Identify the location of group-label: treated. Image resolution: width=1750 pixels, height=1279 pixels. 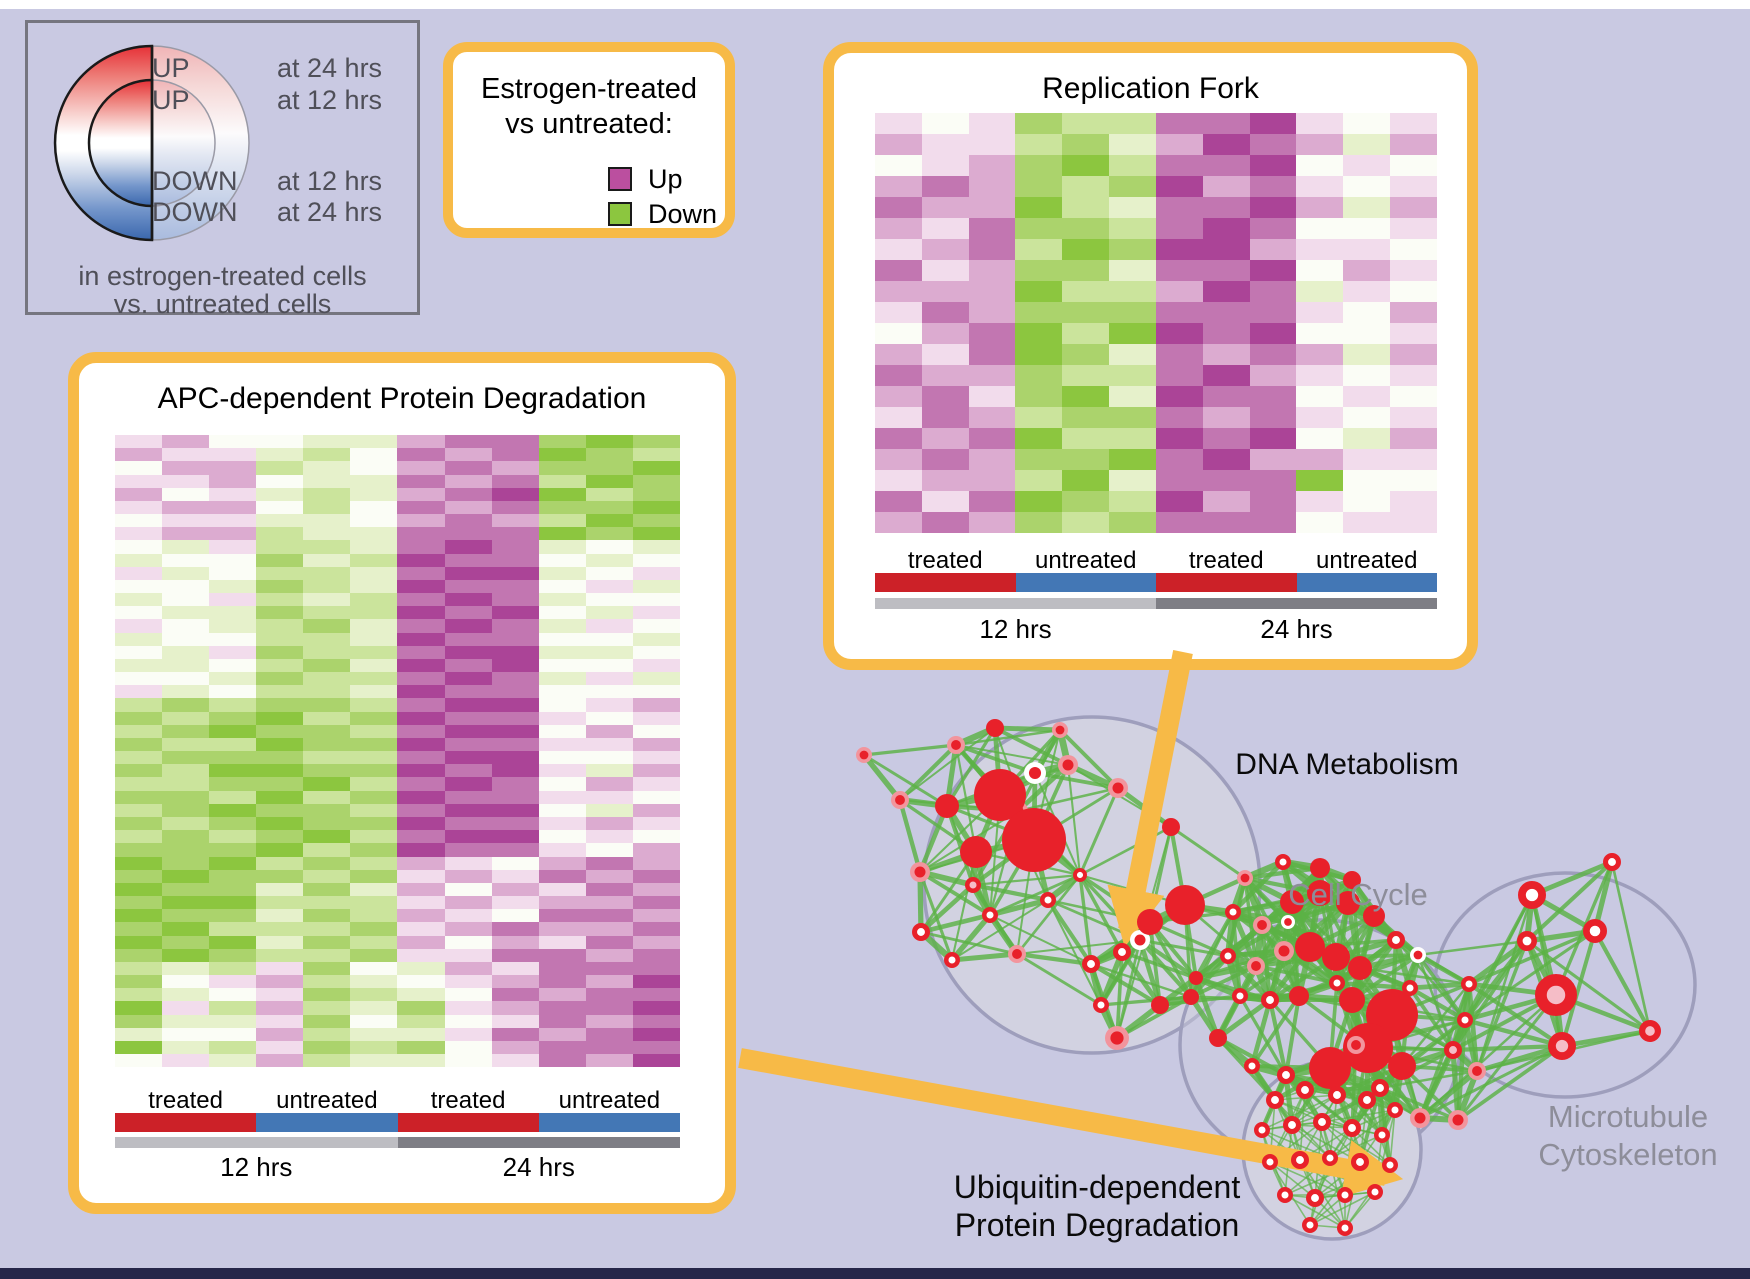
(185, 1100).